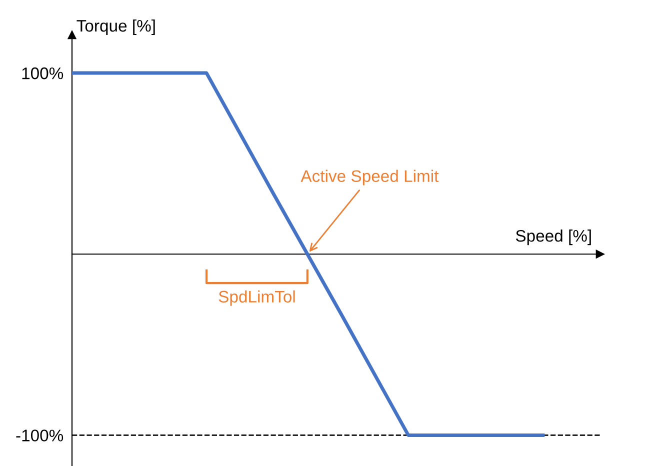  What do you see at coordinates (40, 436) in the screenshot?
I see `y-tick-label: -100%` at bounding box center [40, 436].